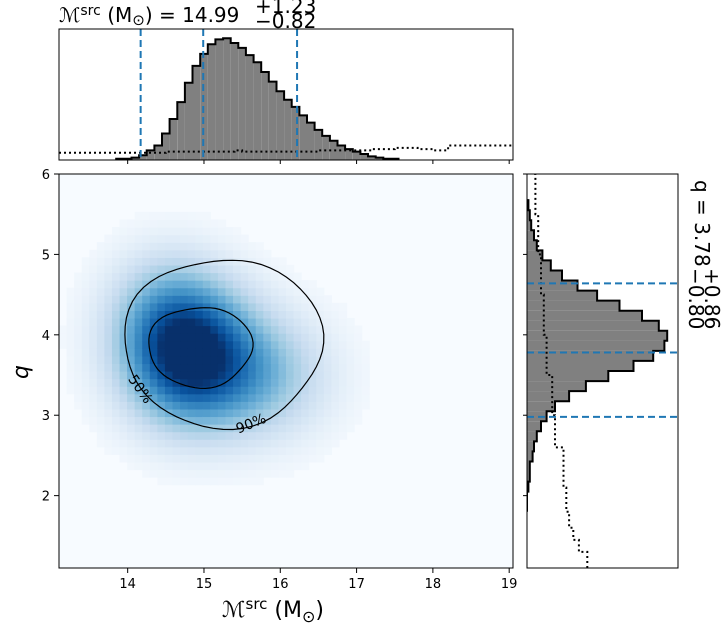 The height and width of the screenshot is (636, 726). What do you see at coordinates (149, 16) in the screenshot?
I see `top-marginal-title: ℳsrc (M⊙) = 14.99` at bounding box center [149, 16].